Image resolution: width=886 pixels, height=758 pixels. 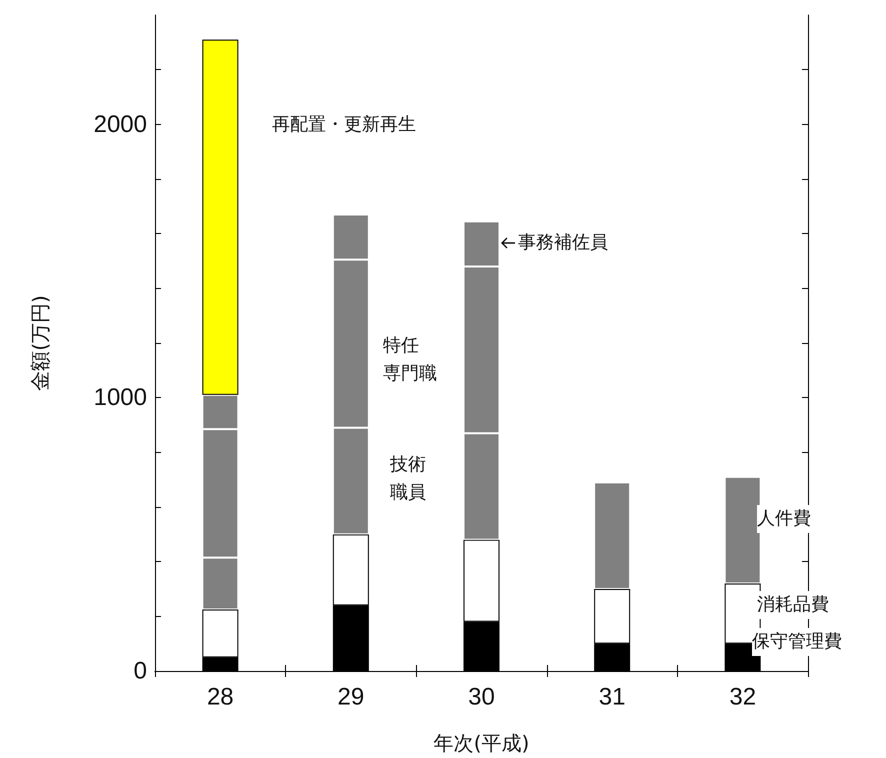 I want to click on series-label: 保守管理費, so click(x=797, y=642).